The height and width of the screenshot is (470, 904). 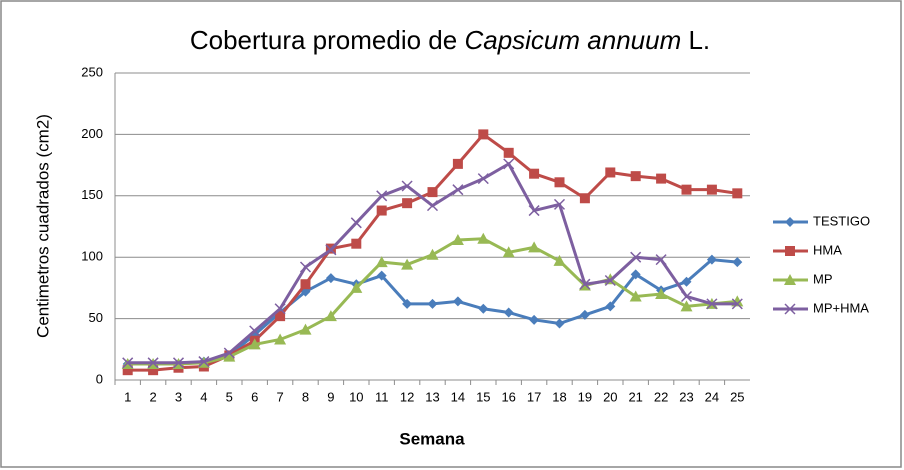 What do you see at coordinates (229, 396) in the screenshot?
I see `x-tick-label: 5` at bounding box center [229, 396].